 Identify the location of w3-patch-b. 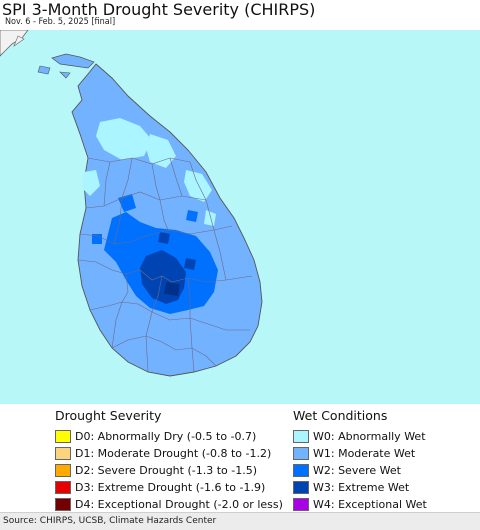
(190, 264).